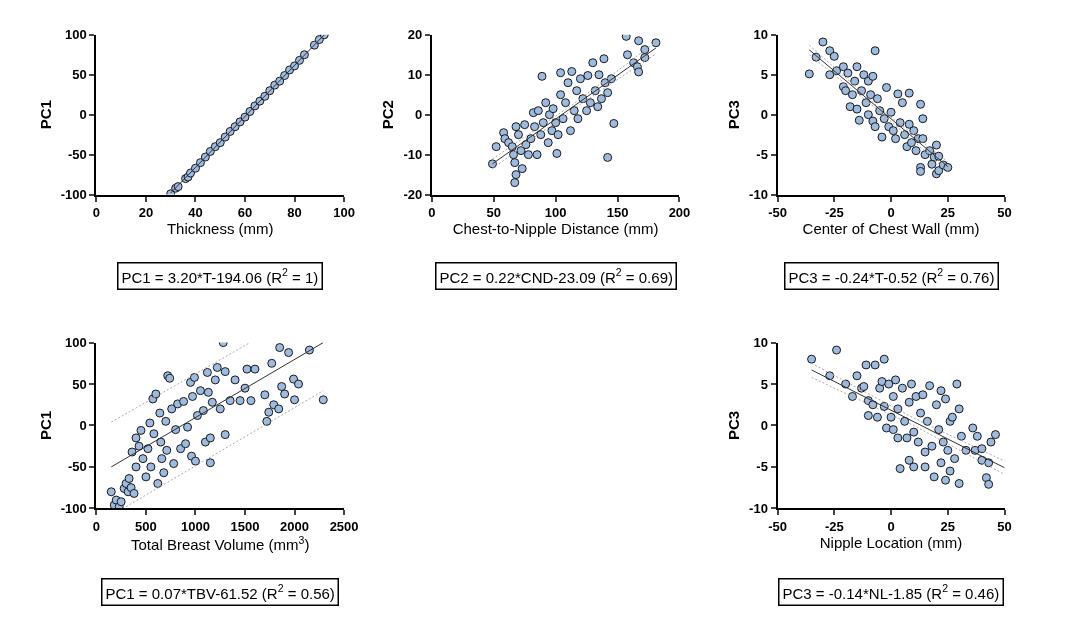  Describe the element at coordinates (555, 229) in the screenshot. I see `x-axis-title: Chest-to-Nipple Distance (mm)` at that location.